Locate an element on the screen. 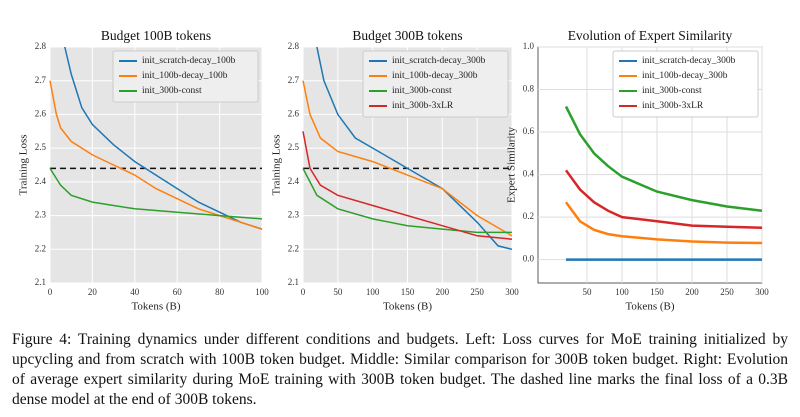  x-tick-label: 40 is located at coordinates (135, 292).